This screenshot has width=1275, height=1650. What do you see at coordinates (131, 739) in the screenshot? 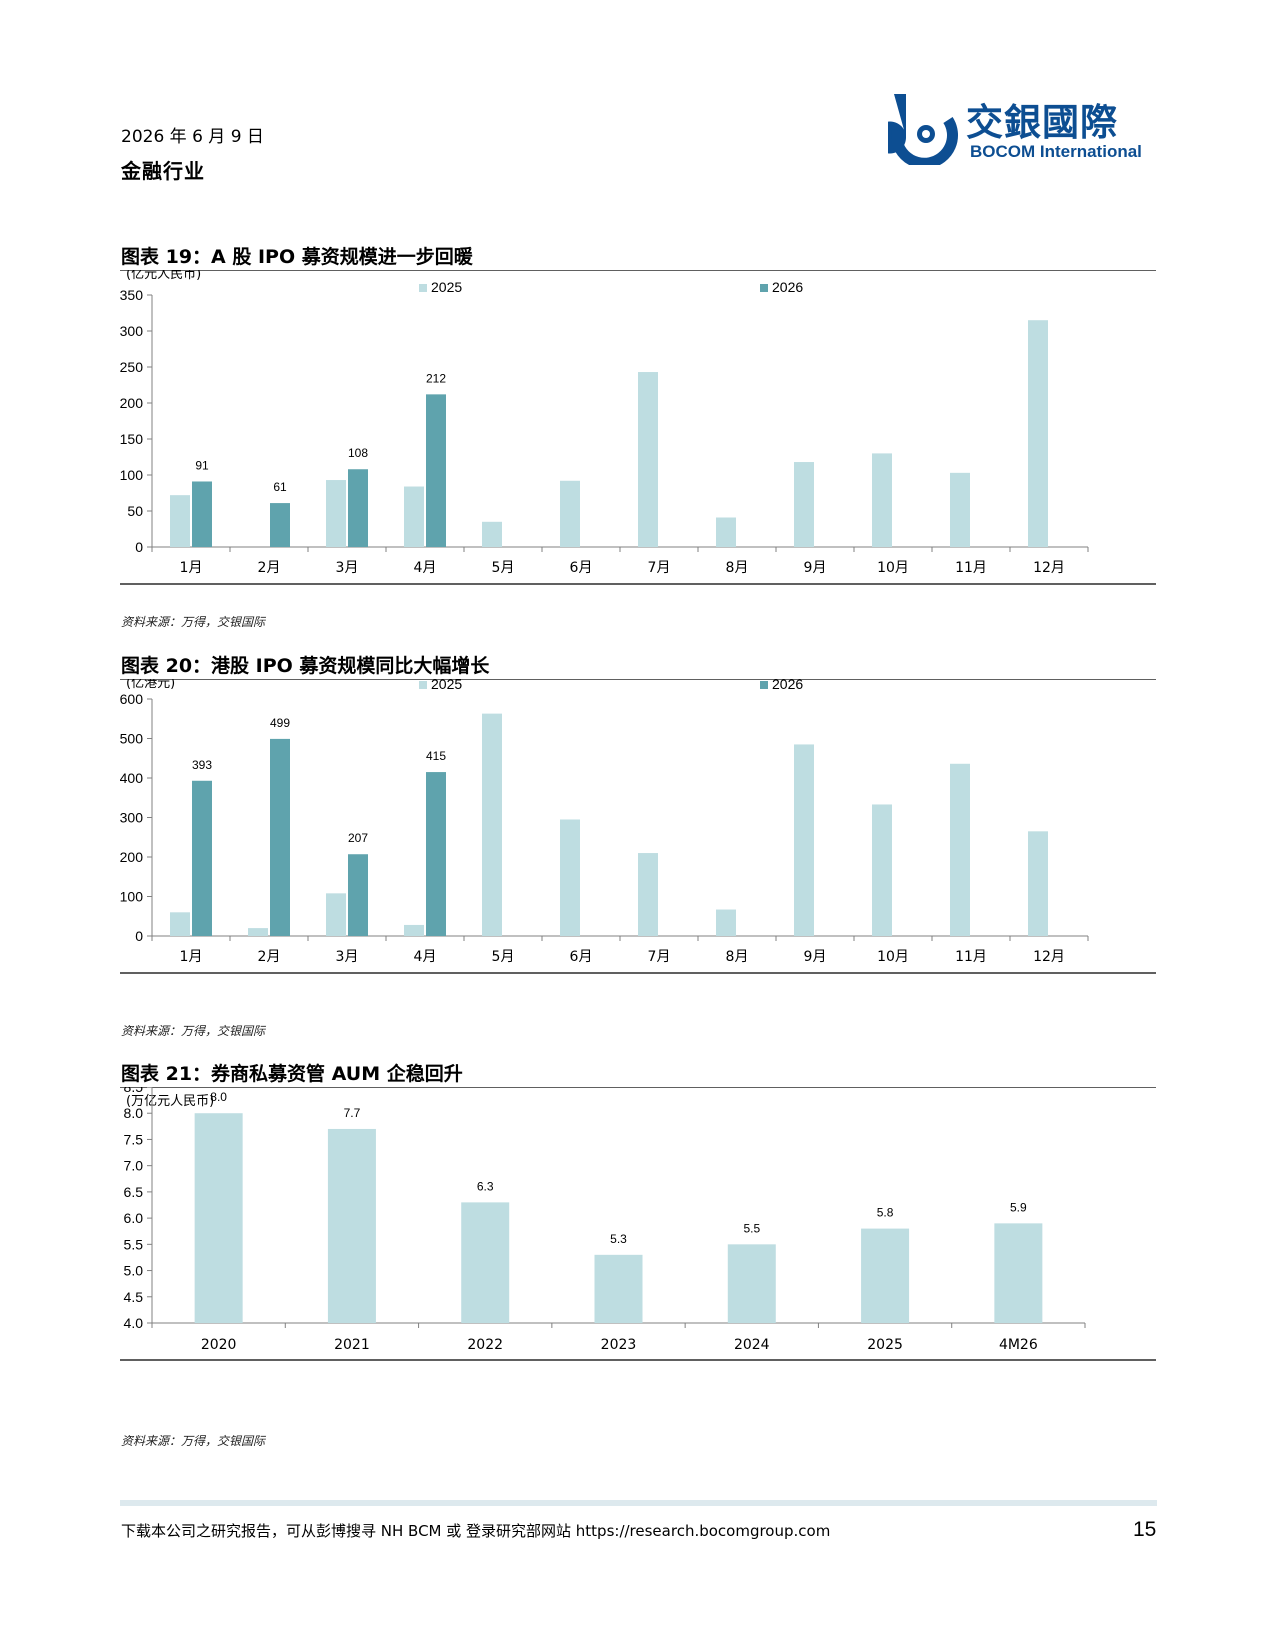
I see `y-tick-label: 500` at bounding box center [131, 739].